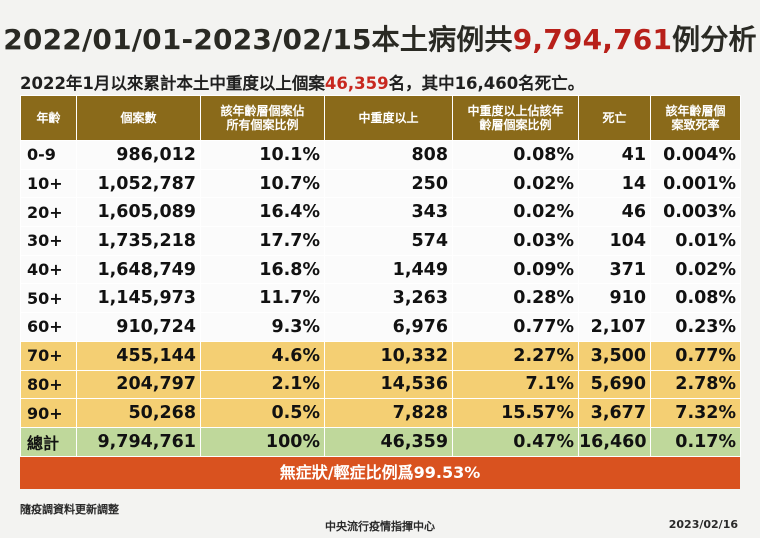 Image resolution: width=760 pixels, height=538 pixels. What do you see at coordinates (48, 413) in the screenshot?
I see `cell-age: 90+` at bounding box center [48, 413].